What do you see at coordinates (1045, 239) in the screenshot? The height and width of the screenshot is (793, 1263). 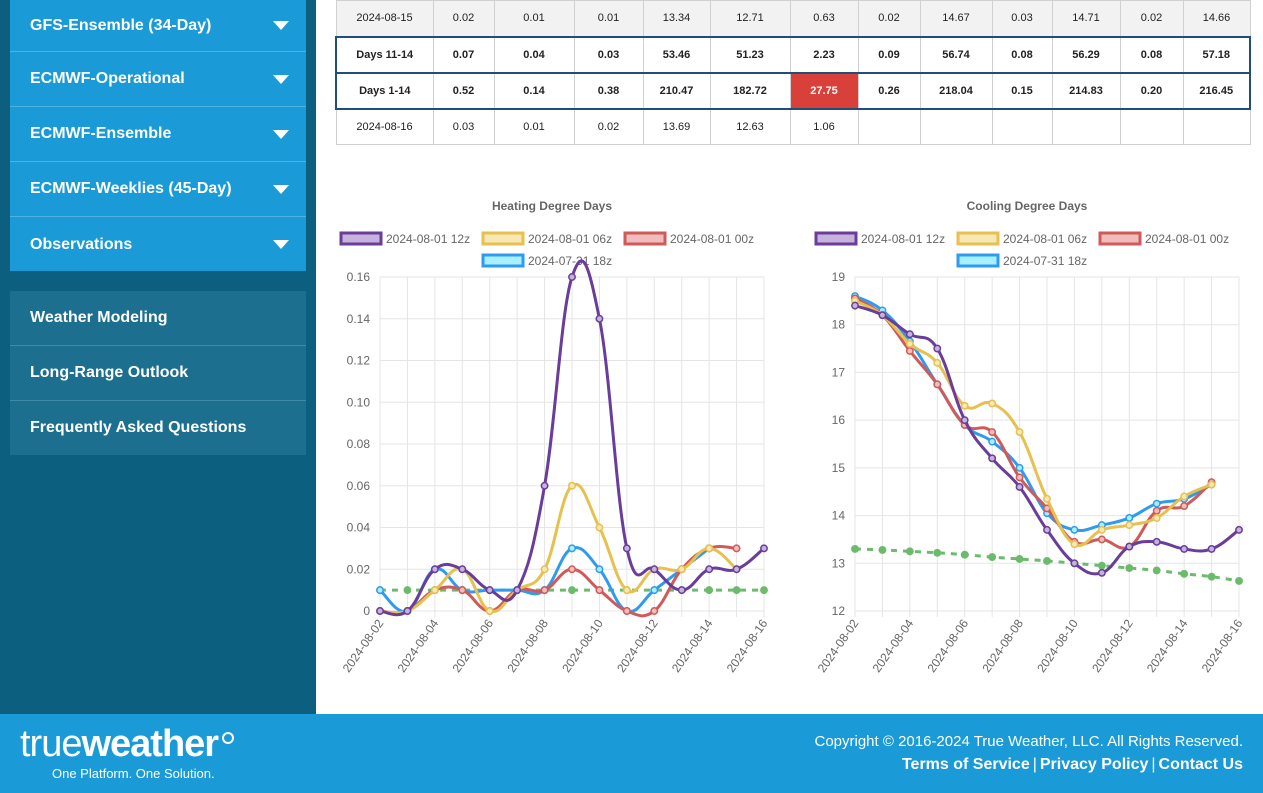 I see `legend-label: 2024-08-01 06z` at bounding box center [1045, 239].